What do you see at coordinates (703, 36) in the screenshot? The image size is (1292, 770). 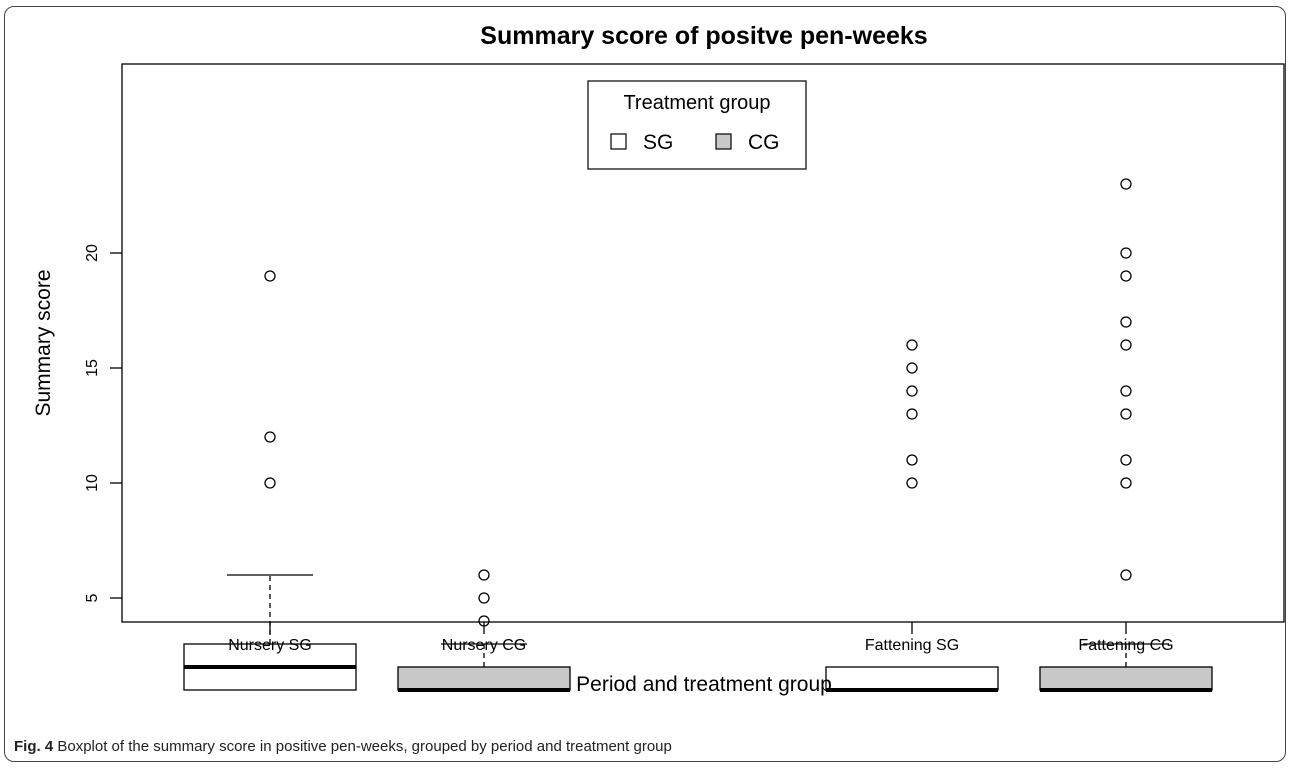 I see `chart-title: Summary score of positve pen-weeks` at bounding box center [703, 36].